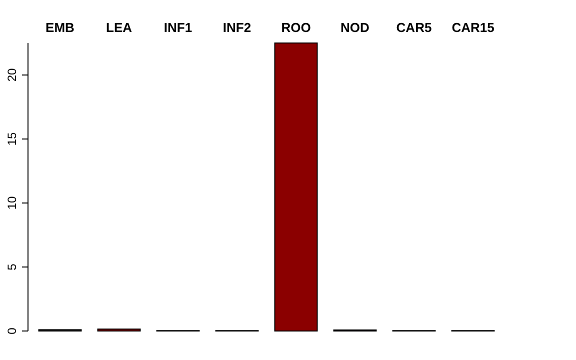 This screenshot has height=360, width=576. Describe the element at coordinates (355, 27) in the screenshot. I see `x-tick-label: NOD` at that location.